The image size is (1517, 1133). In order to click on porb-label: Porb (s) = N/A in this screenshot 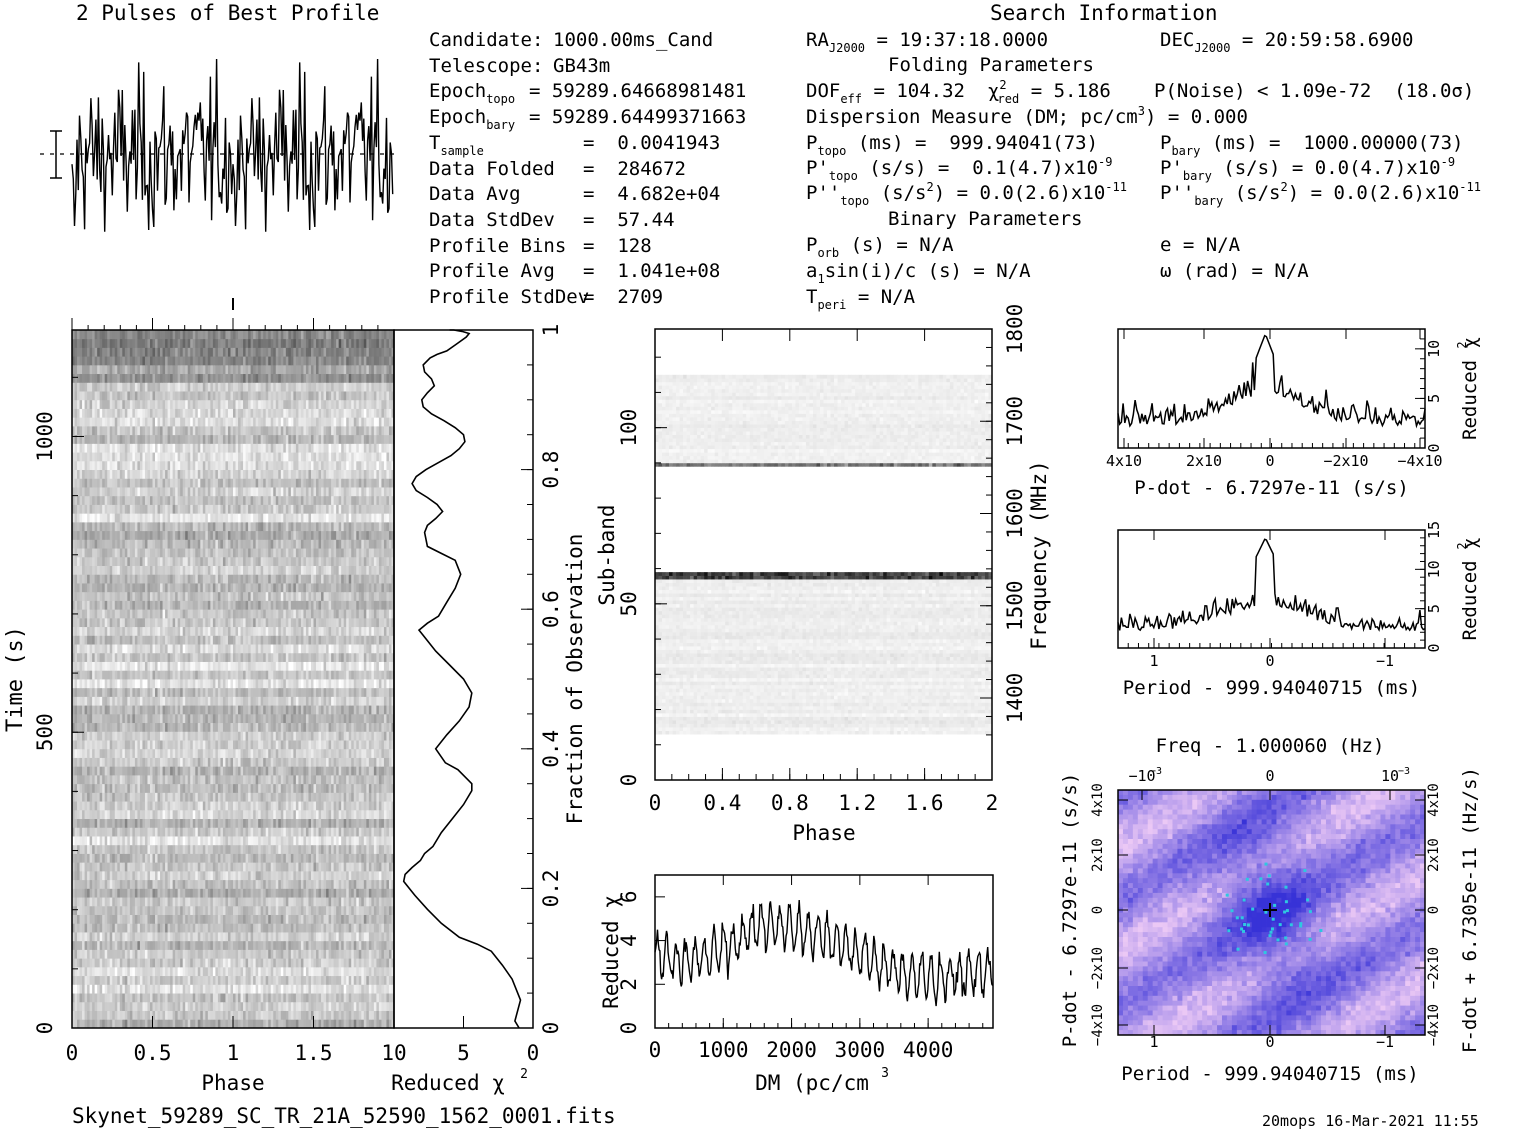, I will do `click(880, 247)`.